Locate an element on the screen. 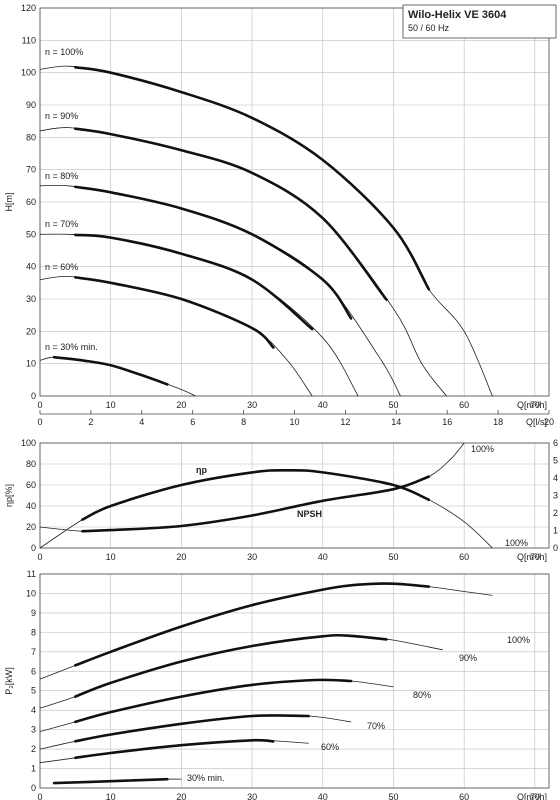 The width and height of the screenshot is (560, 800). power-xtick-label: 0 is located at coordinates (39, 796).